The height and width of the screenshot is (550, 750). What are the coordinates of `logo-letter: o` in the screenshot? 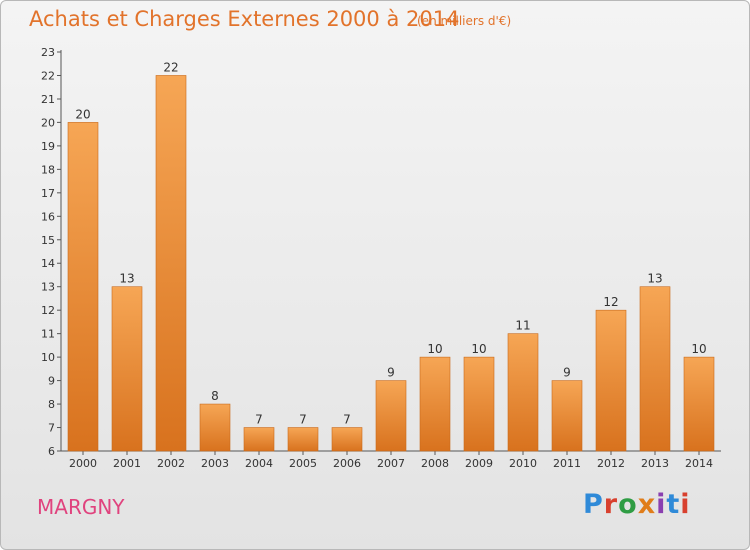 It's located at (628, 504).